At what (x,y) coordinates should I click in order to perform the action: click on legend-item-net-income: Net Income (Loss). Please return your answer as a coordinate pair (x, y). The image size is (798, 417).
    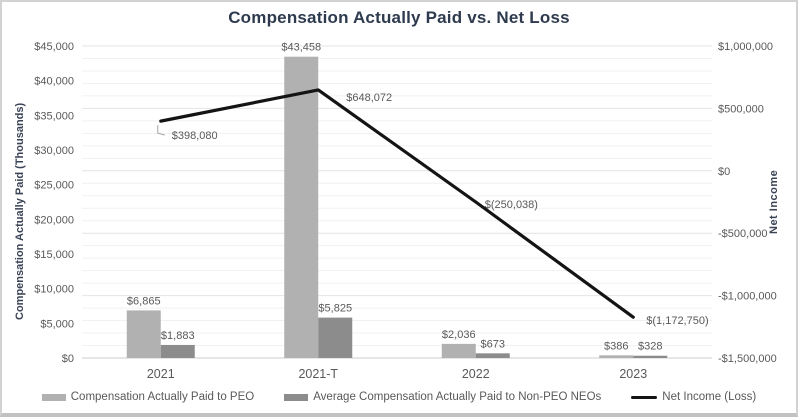
    Looking at the image, I should click on (693, 397).